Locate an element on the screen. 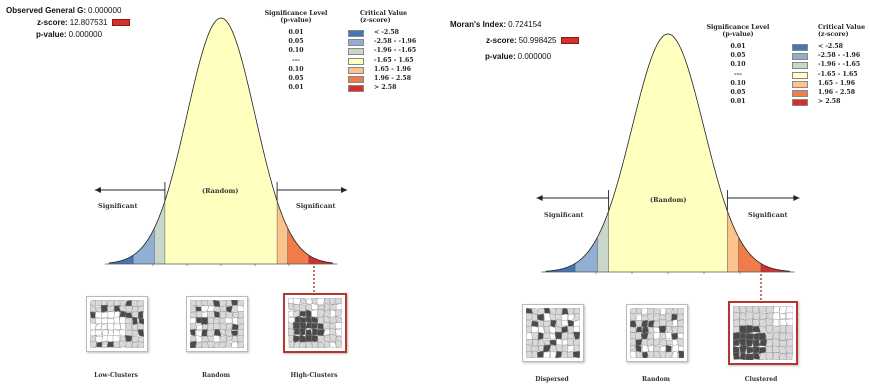 The width and height of the screenshot is (870, 384). arrowhead-left is located at coordinates (539, 198).